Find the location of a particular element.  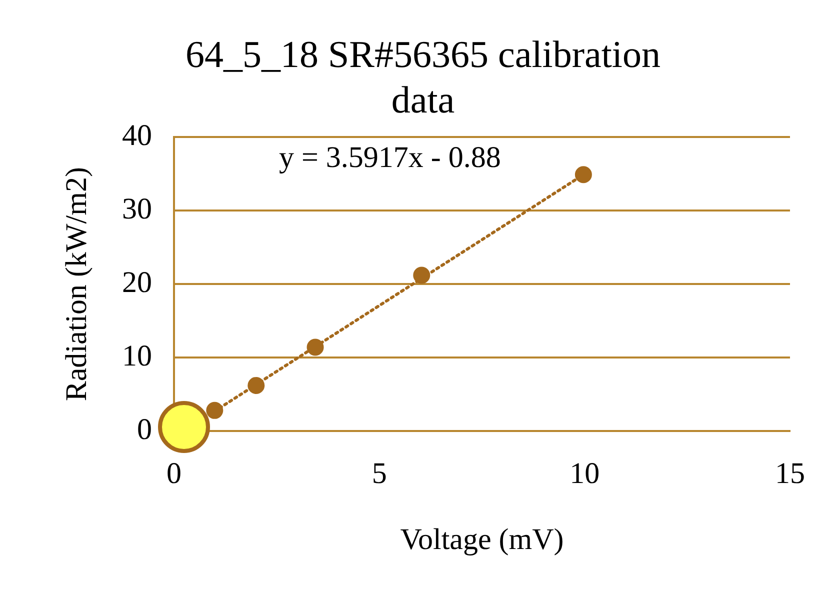

y-tick-label: 20 is located at coordinates (137, 282).